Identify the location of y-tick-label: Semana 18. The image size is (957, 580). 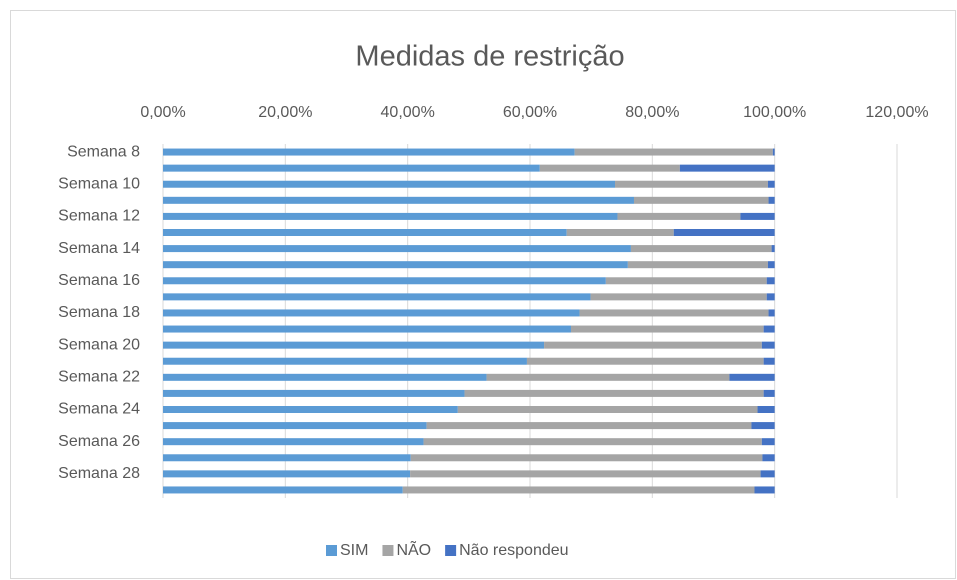
(99, 312).